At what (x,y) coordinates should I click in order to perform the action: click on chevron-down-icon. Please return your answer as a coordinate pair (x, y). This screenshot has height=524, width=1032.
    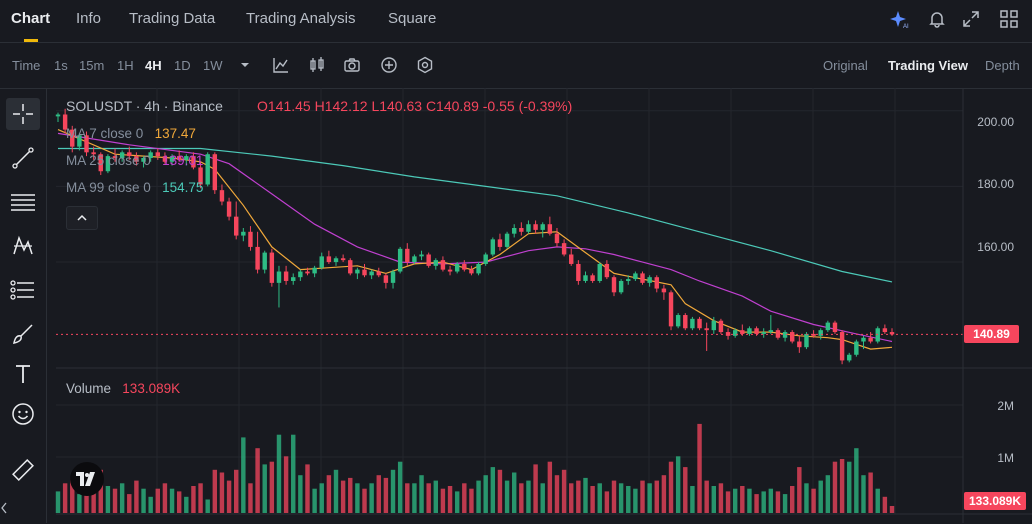
    Looking at the image, I should click on (245, 65).